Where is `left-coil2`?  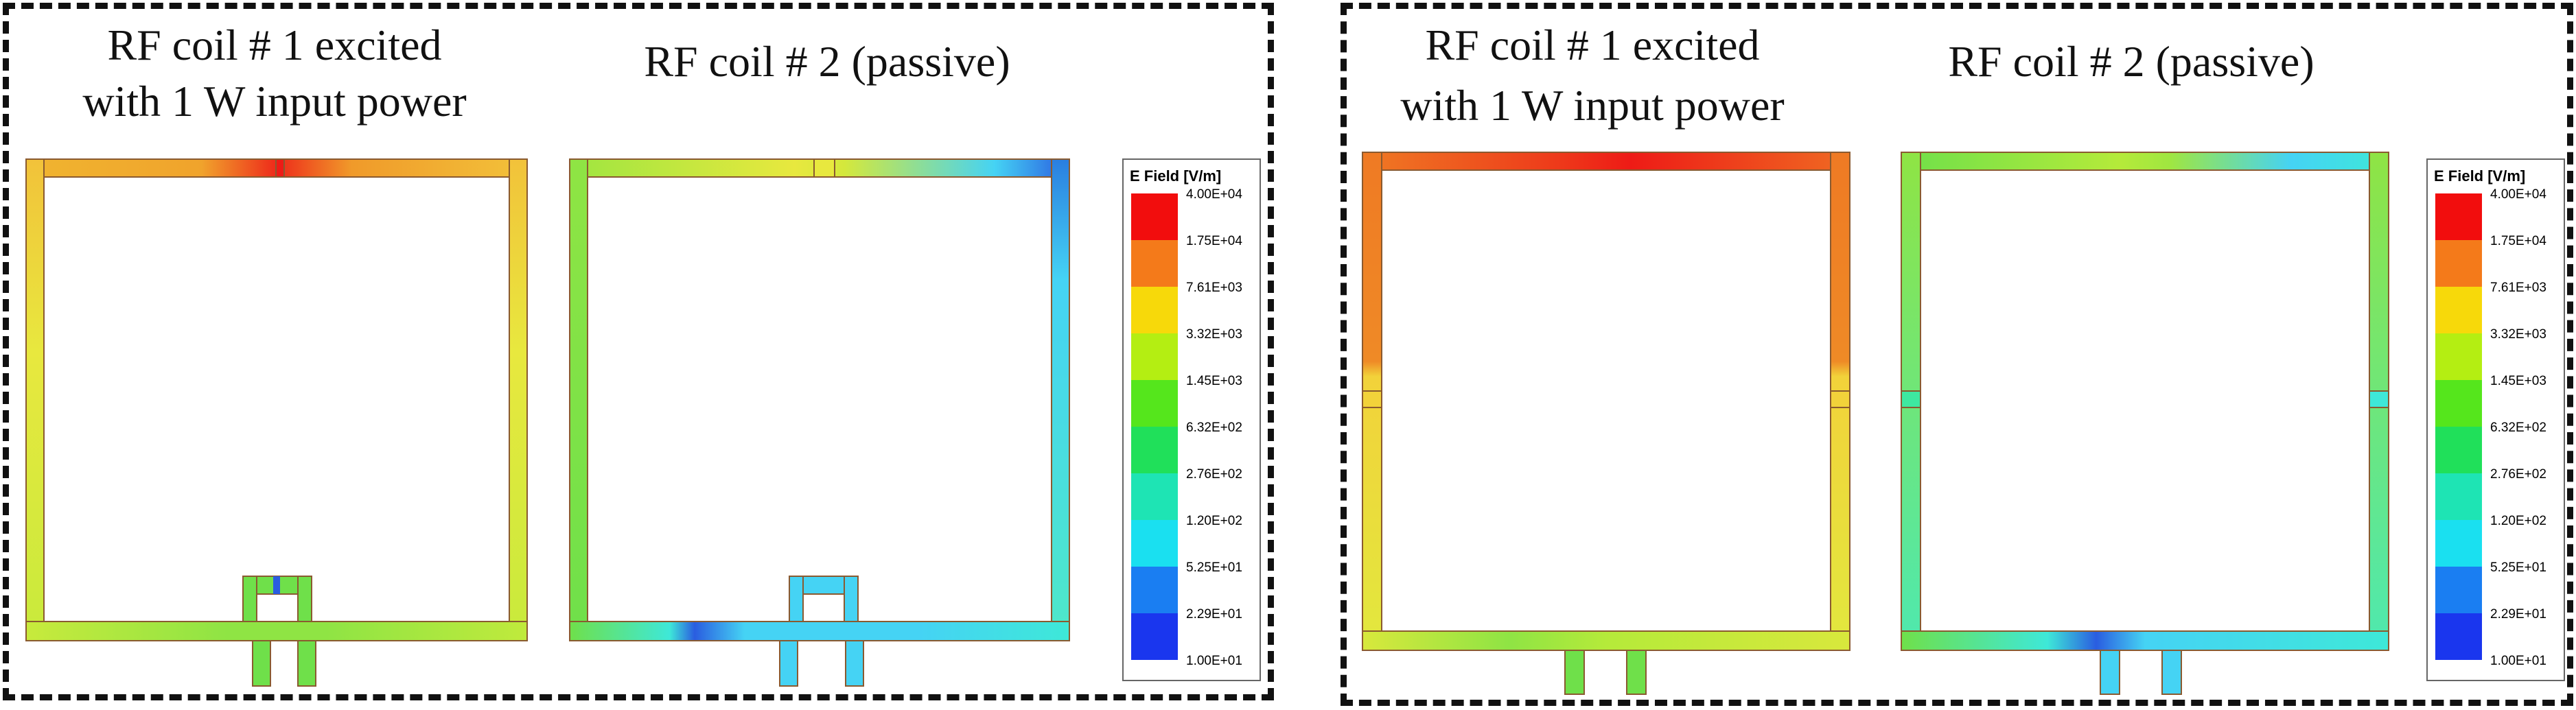 left-coil2 is located at coordinates (819, 423).